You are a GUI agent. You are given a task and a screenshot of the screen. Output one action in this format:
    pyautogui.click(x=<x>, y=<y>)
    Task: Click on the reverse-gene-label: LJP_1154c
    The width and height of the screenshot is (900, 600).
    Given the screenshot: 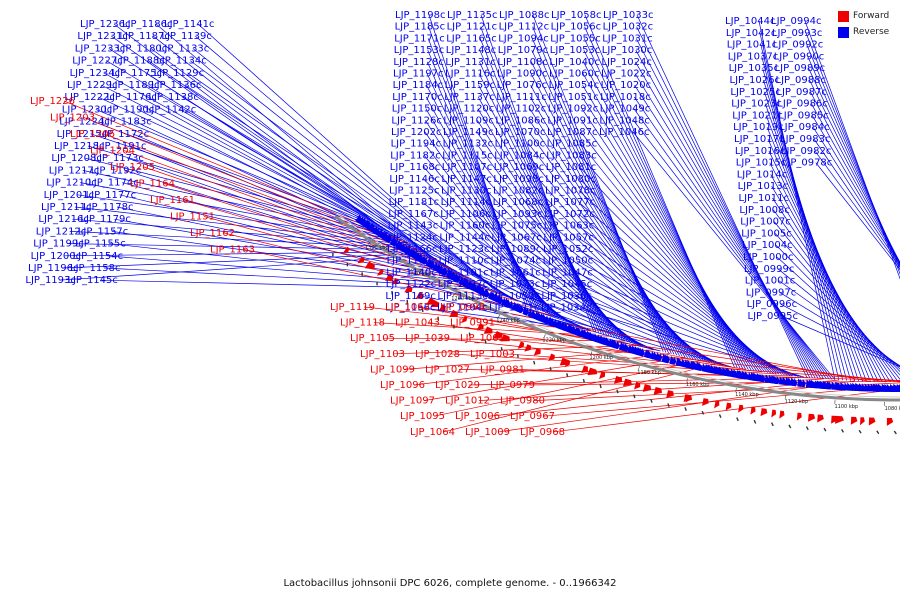 What is the action you would take?
    pyautogui.click(x=98, y=256)
    